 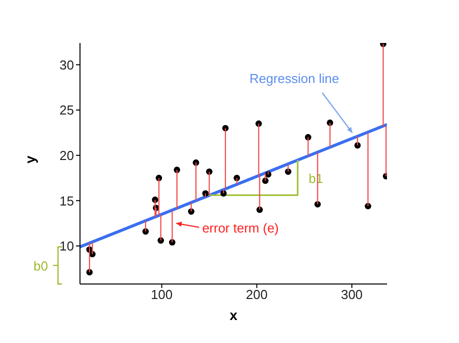 I want to click on x-axis-title: x, so click(x=234, y=315).